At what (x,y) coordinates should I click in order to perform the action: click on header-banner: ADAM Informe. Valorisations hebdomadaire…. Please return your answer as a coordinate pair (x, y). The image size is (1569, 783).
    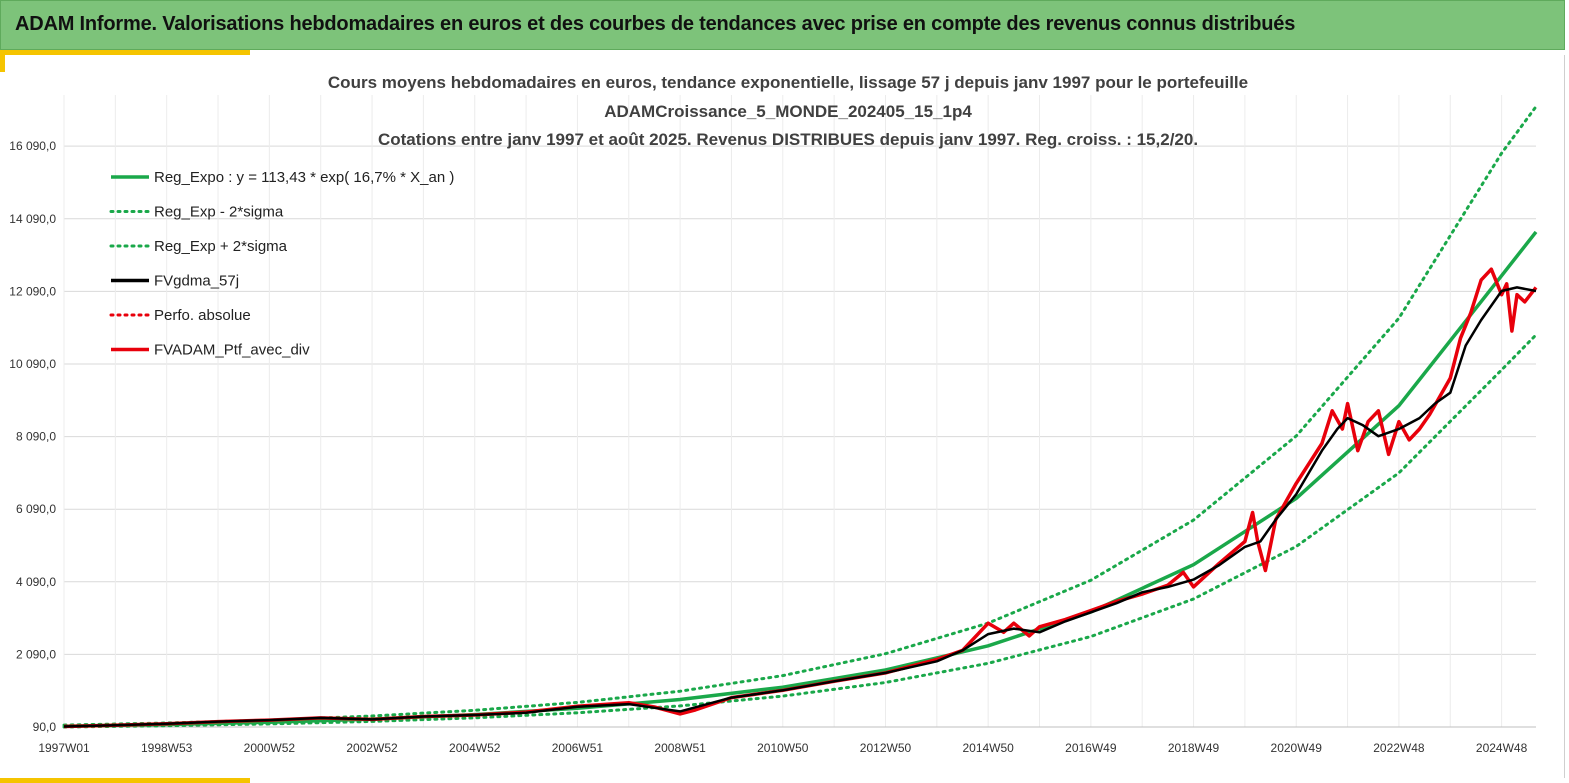
    Looking at the image, I should click on (782, 25).